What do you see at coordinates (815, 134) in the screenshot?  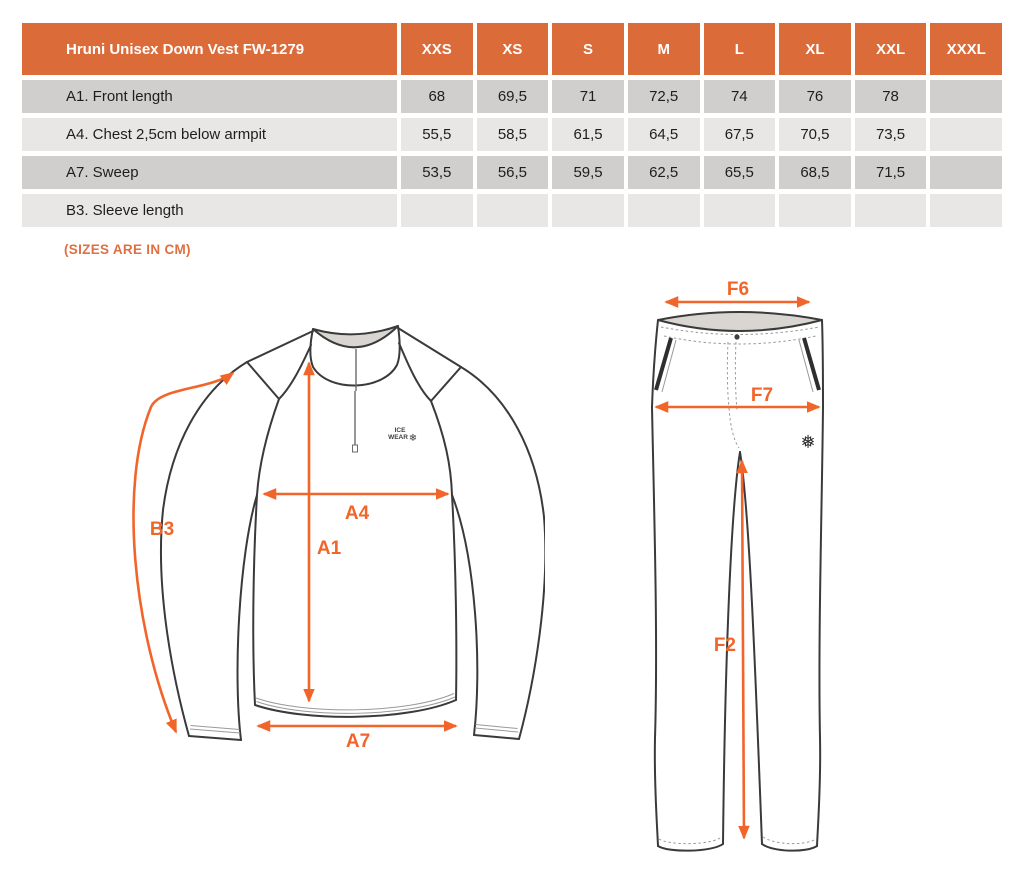 I see `cell-value: 70,5` at bounding box center [815, 134].